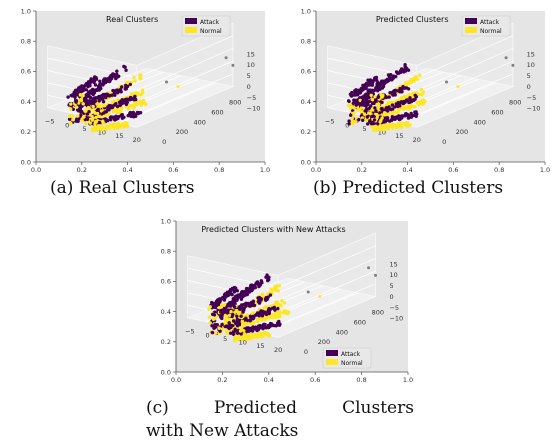  Describe the element at coordinates (255, 408) in the screenshot. I see `caption-new-attacks-word-2: Predicted` at that location.